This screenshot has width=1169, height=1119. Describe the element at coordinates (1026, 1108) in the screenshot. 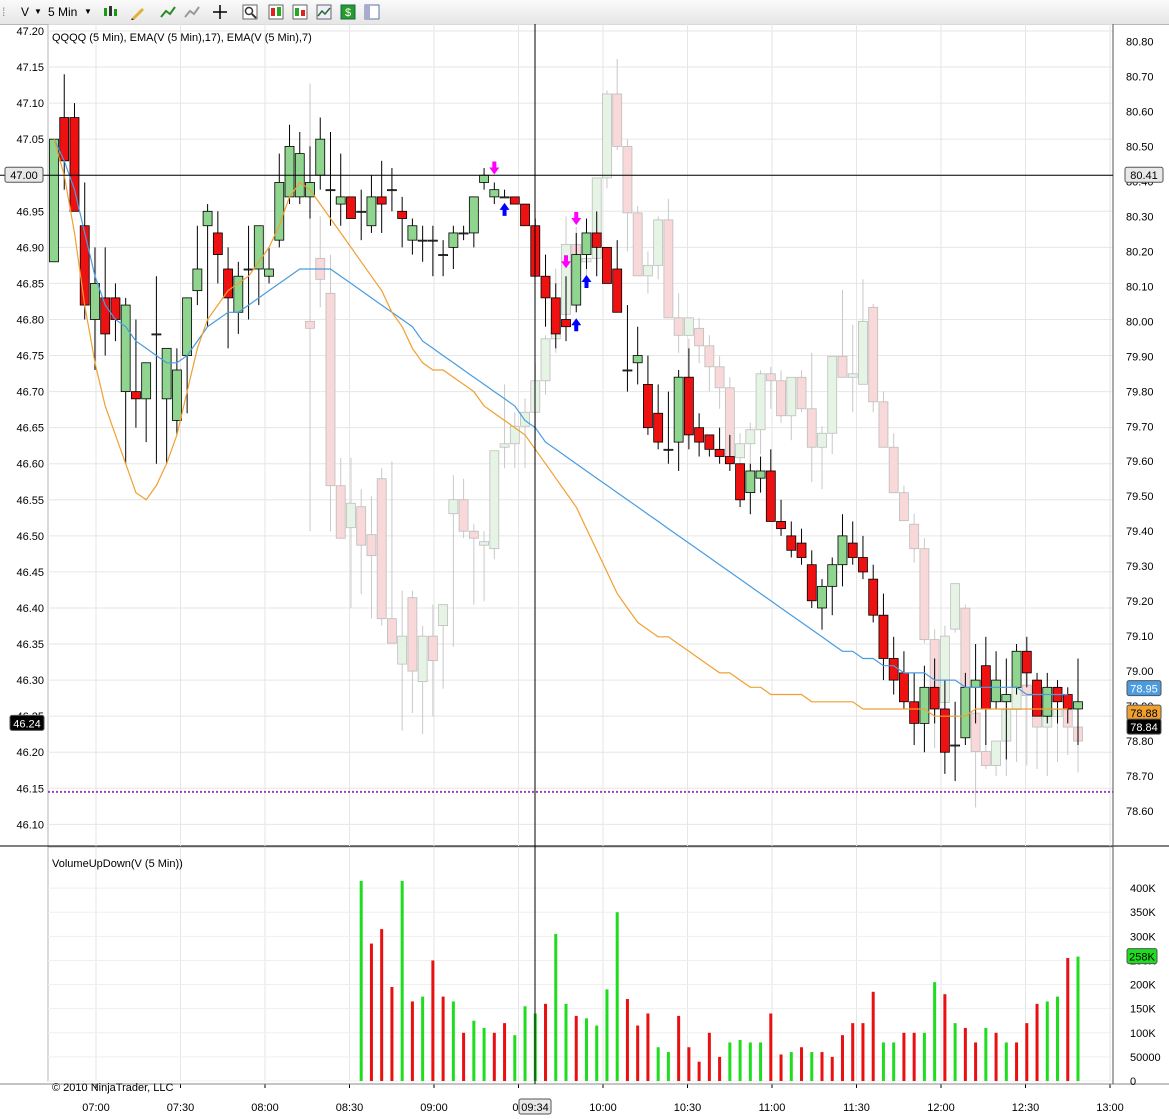

I see `x-tick-label: 12:30` at that location.